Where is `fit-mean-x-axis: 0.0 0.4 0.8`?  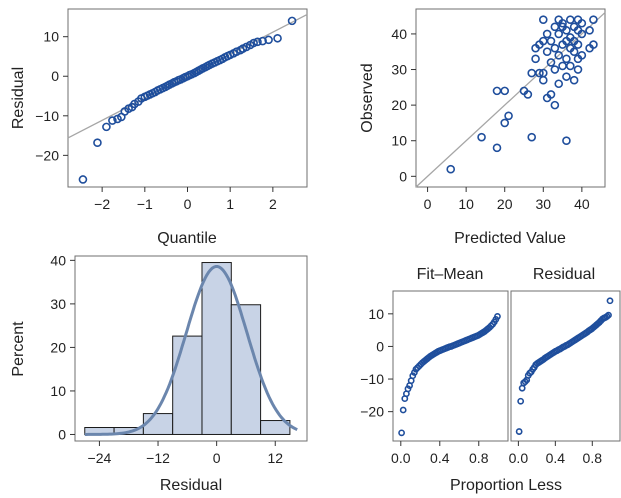 fit-mean-x-axis: 0.0 0.4 0.8 is located at coordinates (440, 453).